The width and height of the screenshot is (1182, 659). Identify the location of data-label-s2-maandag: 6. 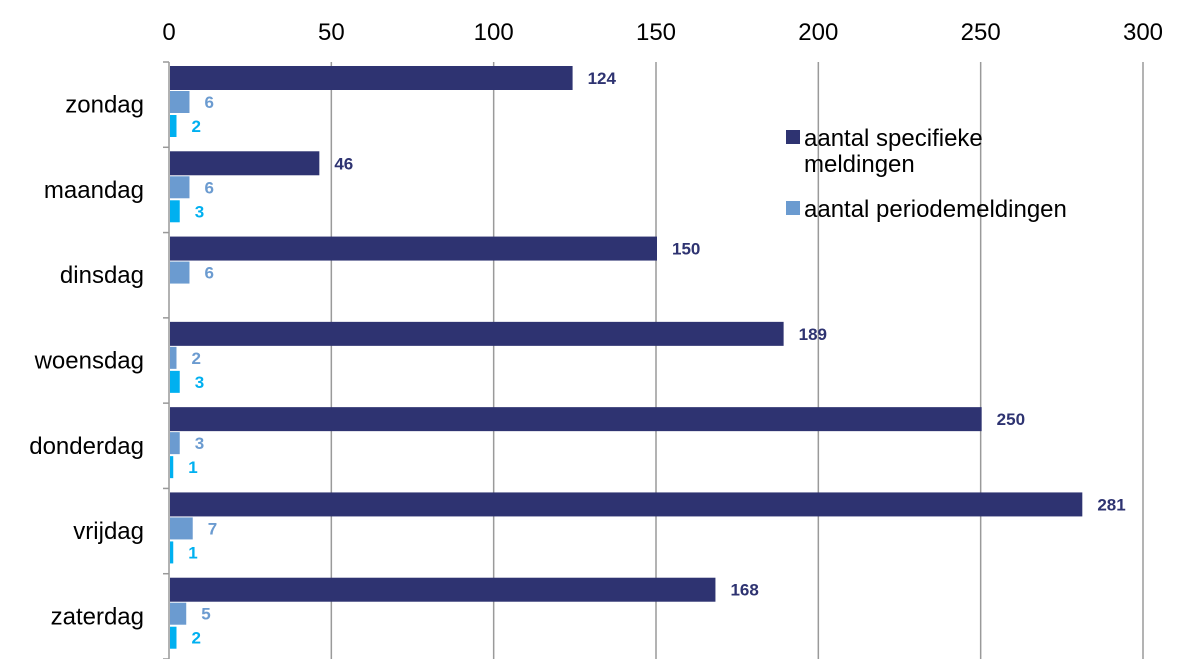
(208, 187).